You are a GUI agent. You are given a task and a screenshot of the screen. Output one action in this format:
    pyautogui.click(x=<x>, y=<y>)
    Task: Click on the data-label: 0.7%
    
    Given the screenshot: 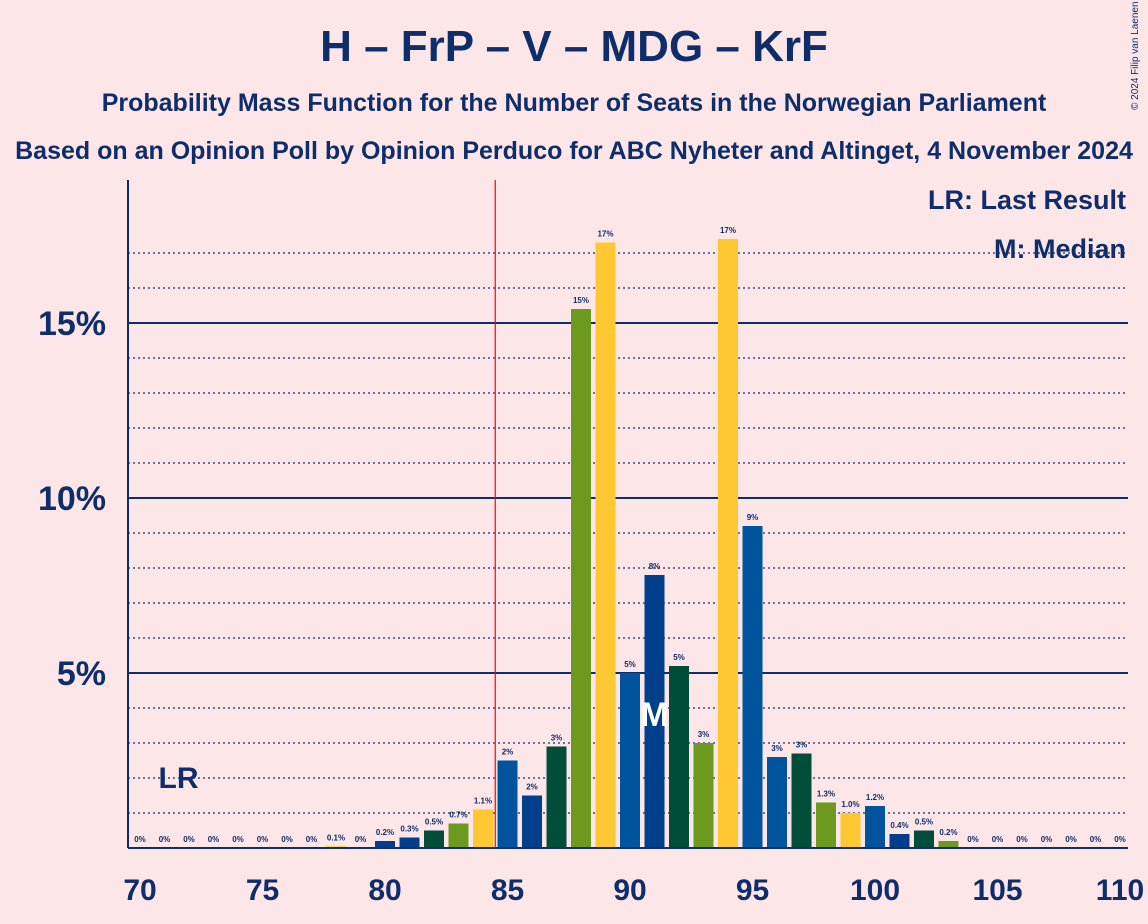 What is the action you would take?
    pyautogui.click(x=458, y=815)
    